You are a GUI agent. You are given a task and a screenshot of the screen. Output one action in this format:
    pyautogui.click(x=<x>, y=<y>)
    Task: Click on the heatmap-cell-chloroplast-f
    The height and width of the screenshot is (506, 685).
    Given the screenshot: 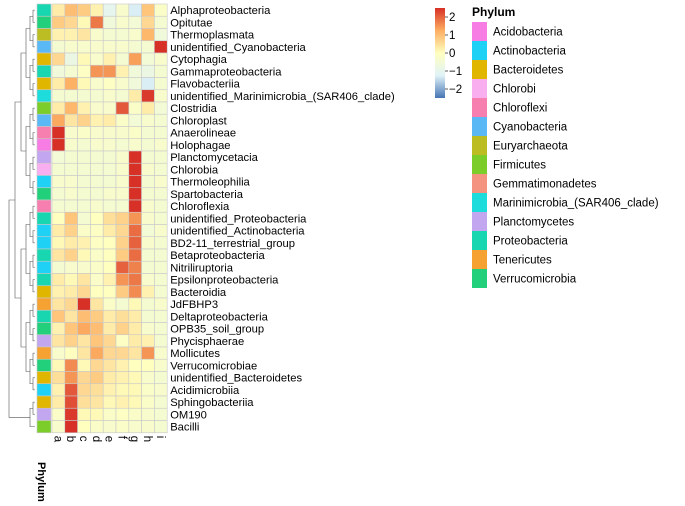 What is the action you would take?
    pyautogui.click(x=122, y=120)
    